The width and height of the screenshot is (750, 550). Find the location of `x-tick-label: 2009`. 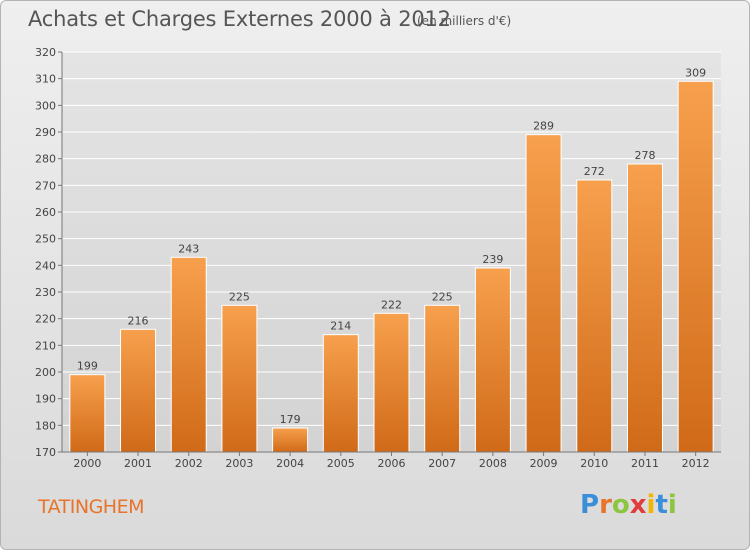

x-tick-label: 2009 is located at coordinates (544, 463).